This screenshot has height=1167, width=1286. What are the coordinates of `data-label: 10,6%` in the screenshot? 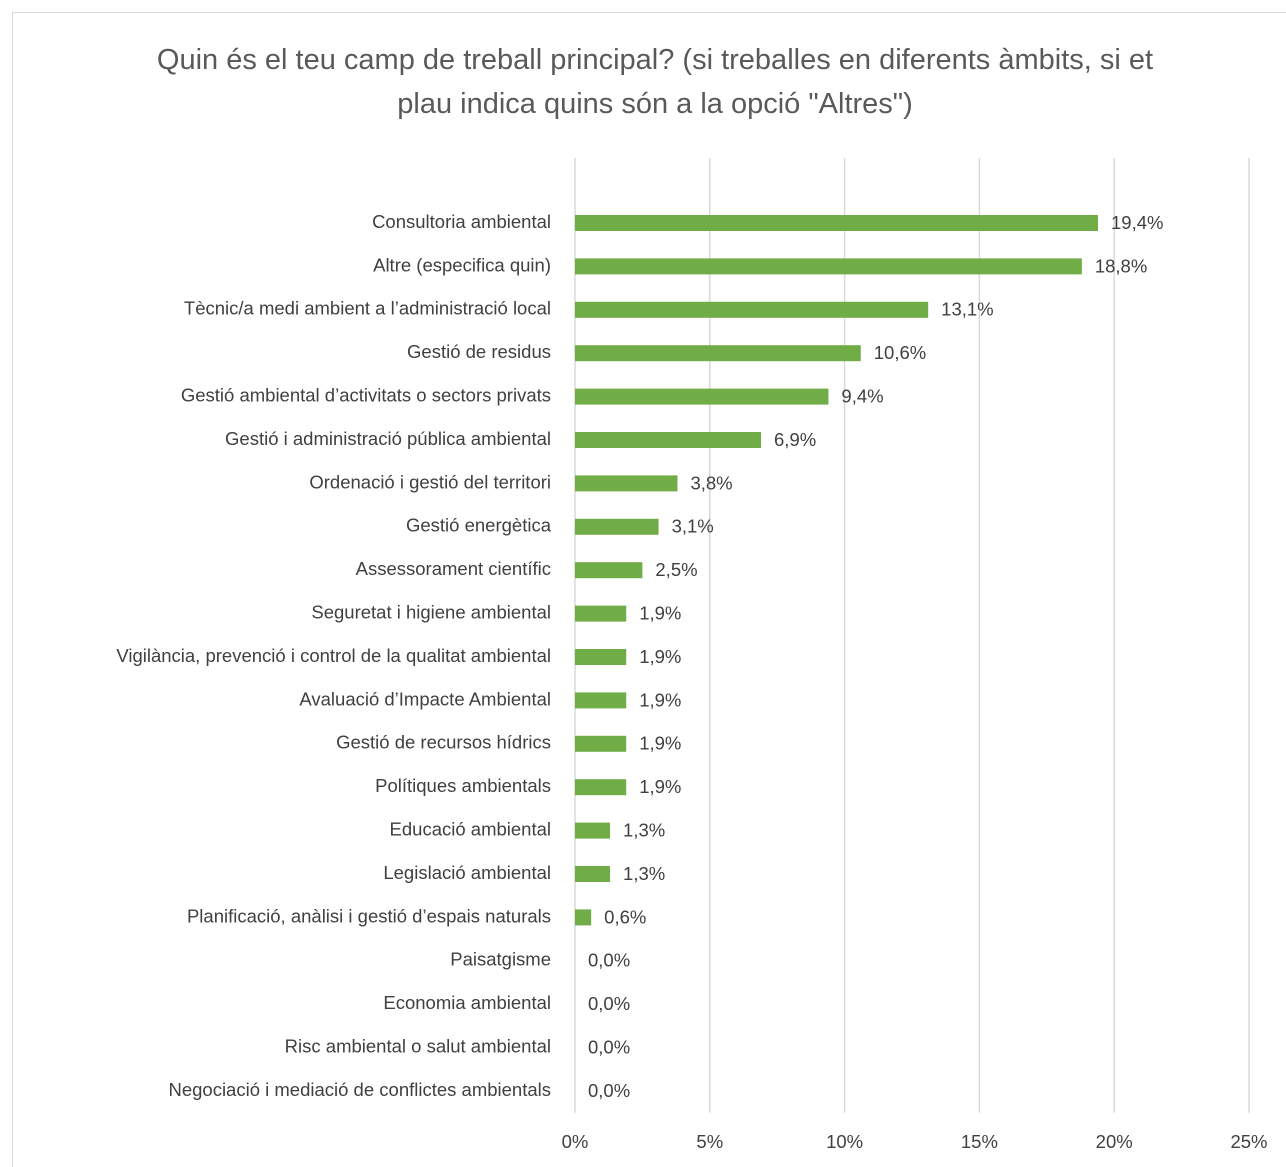 It's located at (900, 352).